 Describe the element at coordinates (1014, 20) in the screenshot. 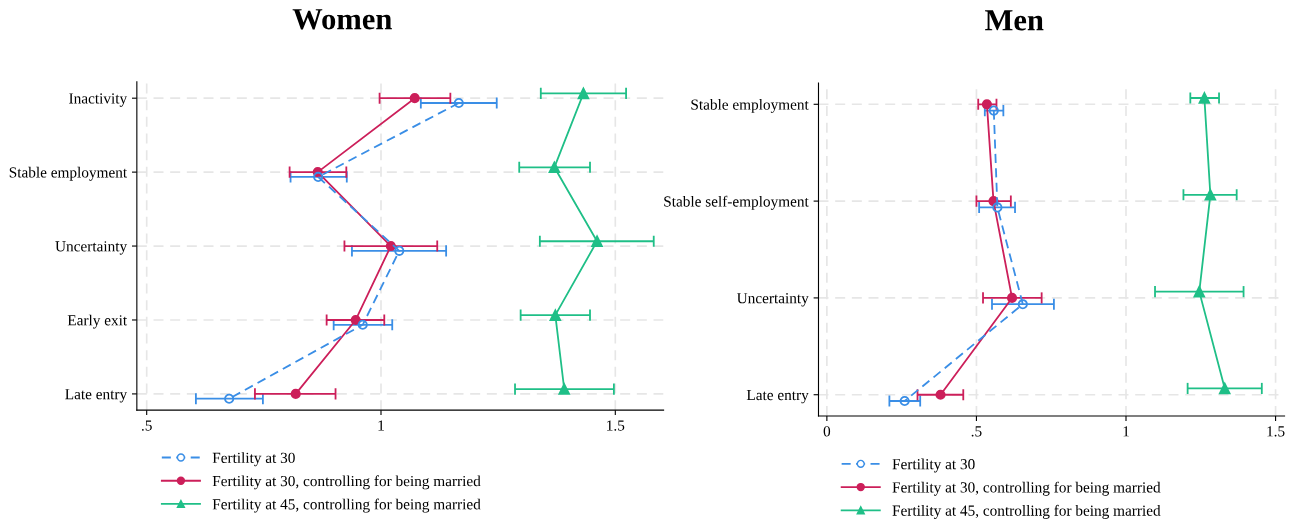

I see `chart-title: Men` at that location.